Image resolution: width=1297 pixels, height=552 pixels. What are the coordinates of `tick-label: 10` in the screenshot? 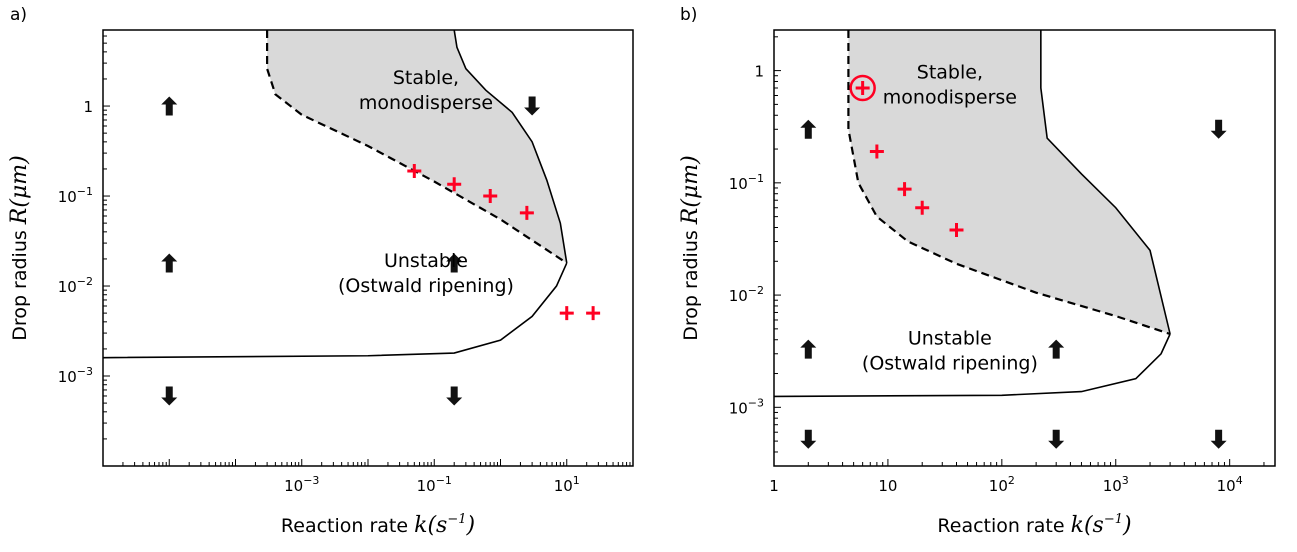 It's located at (887, 486).